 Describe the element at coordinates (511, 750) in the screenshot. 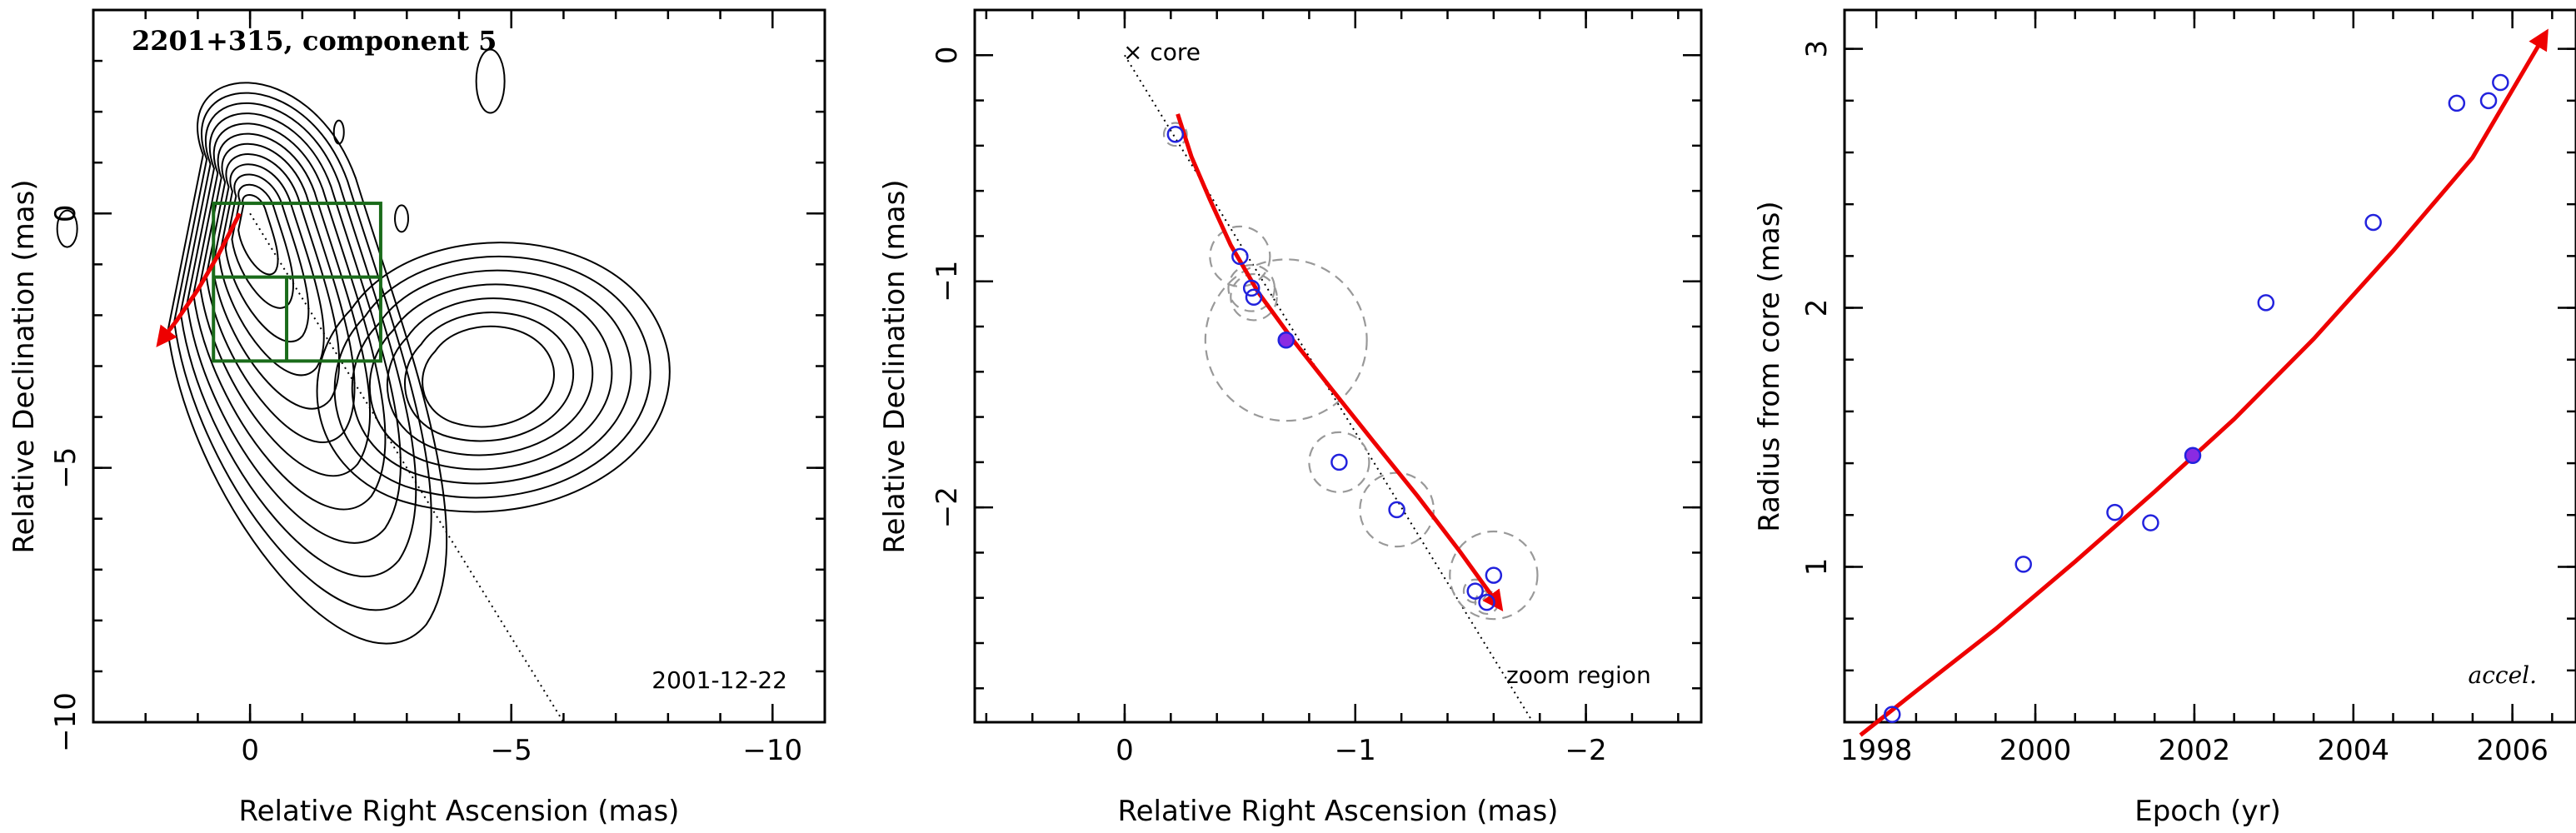

I see `x-tick-label: −5` at that location.